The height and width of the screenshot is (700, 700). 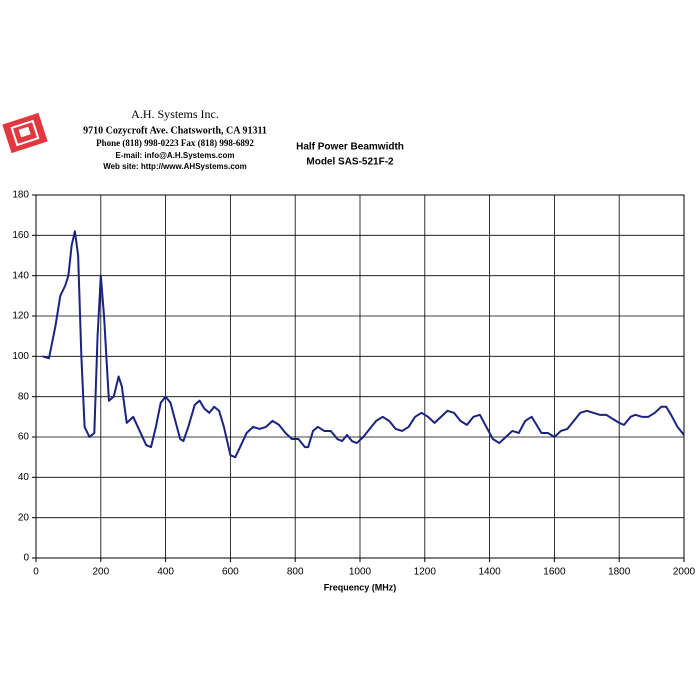 I want to click on x-tick-label: 1600, so click(x=554, y=572).